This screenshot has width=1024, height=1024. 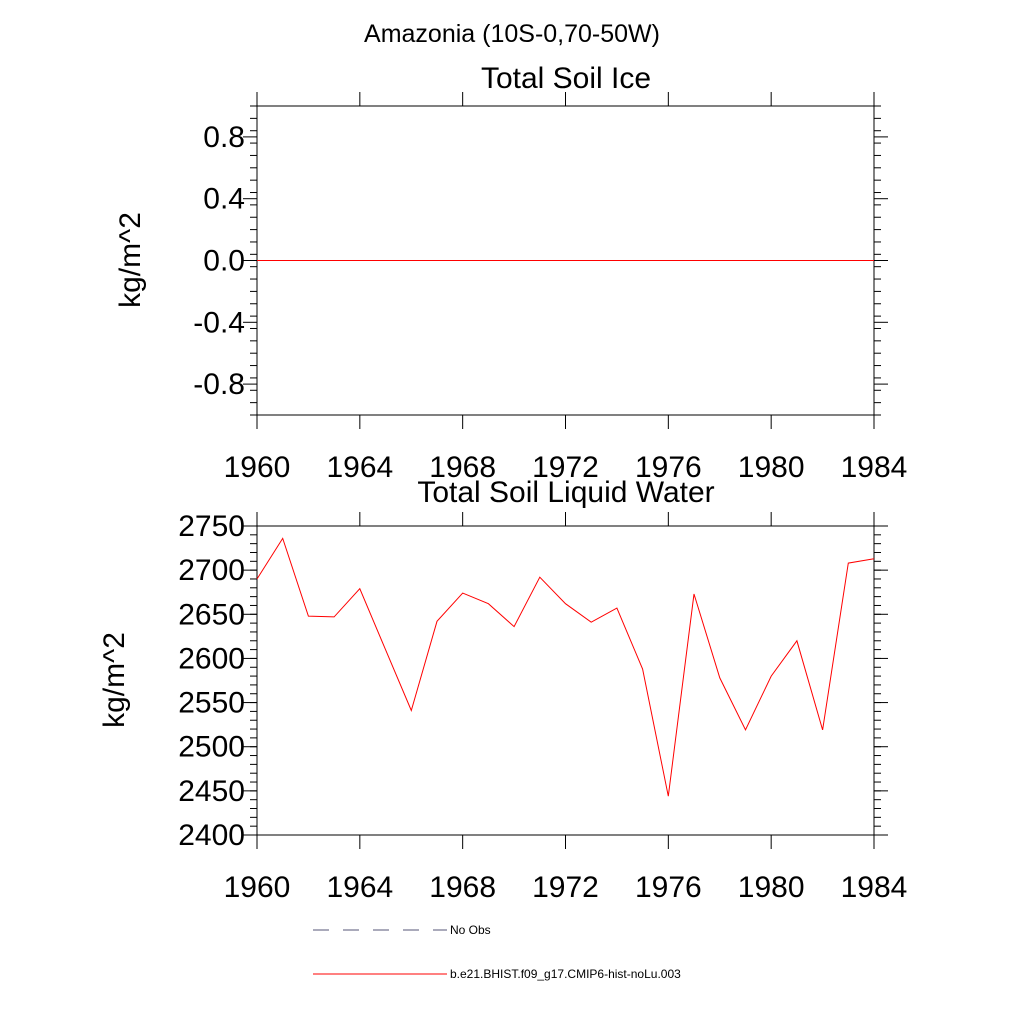 I want to click on y-tick-label: 0.8, so click(x=224, y=137).